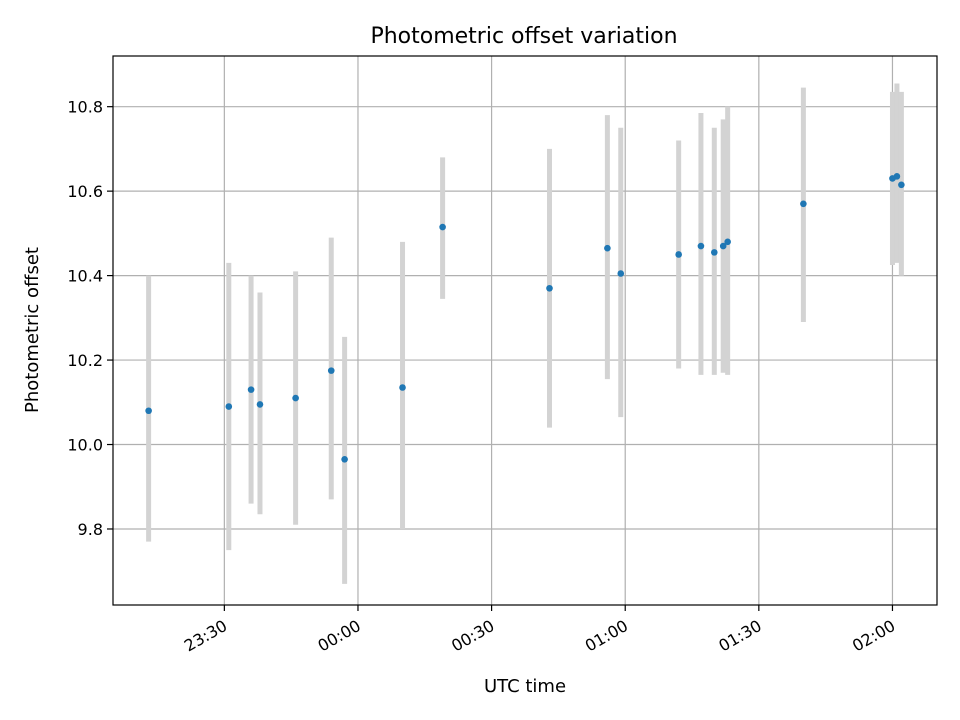 The image size is (960, 720). I want to click on x-tick-label: 01:30, so click(739, 636).